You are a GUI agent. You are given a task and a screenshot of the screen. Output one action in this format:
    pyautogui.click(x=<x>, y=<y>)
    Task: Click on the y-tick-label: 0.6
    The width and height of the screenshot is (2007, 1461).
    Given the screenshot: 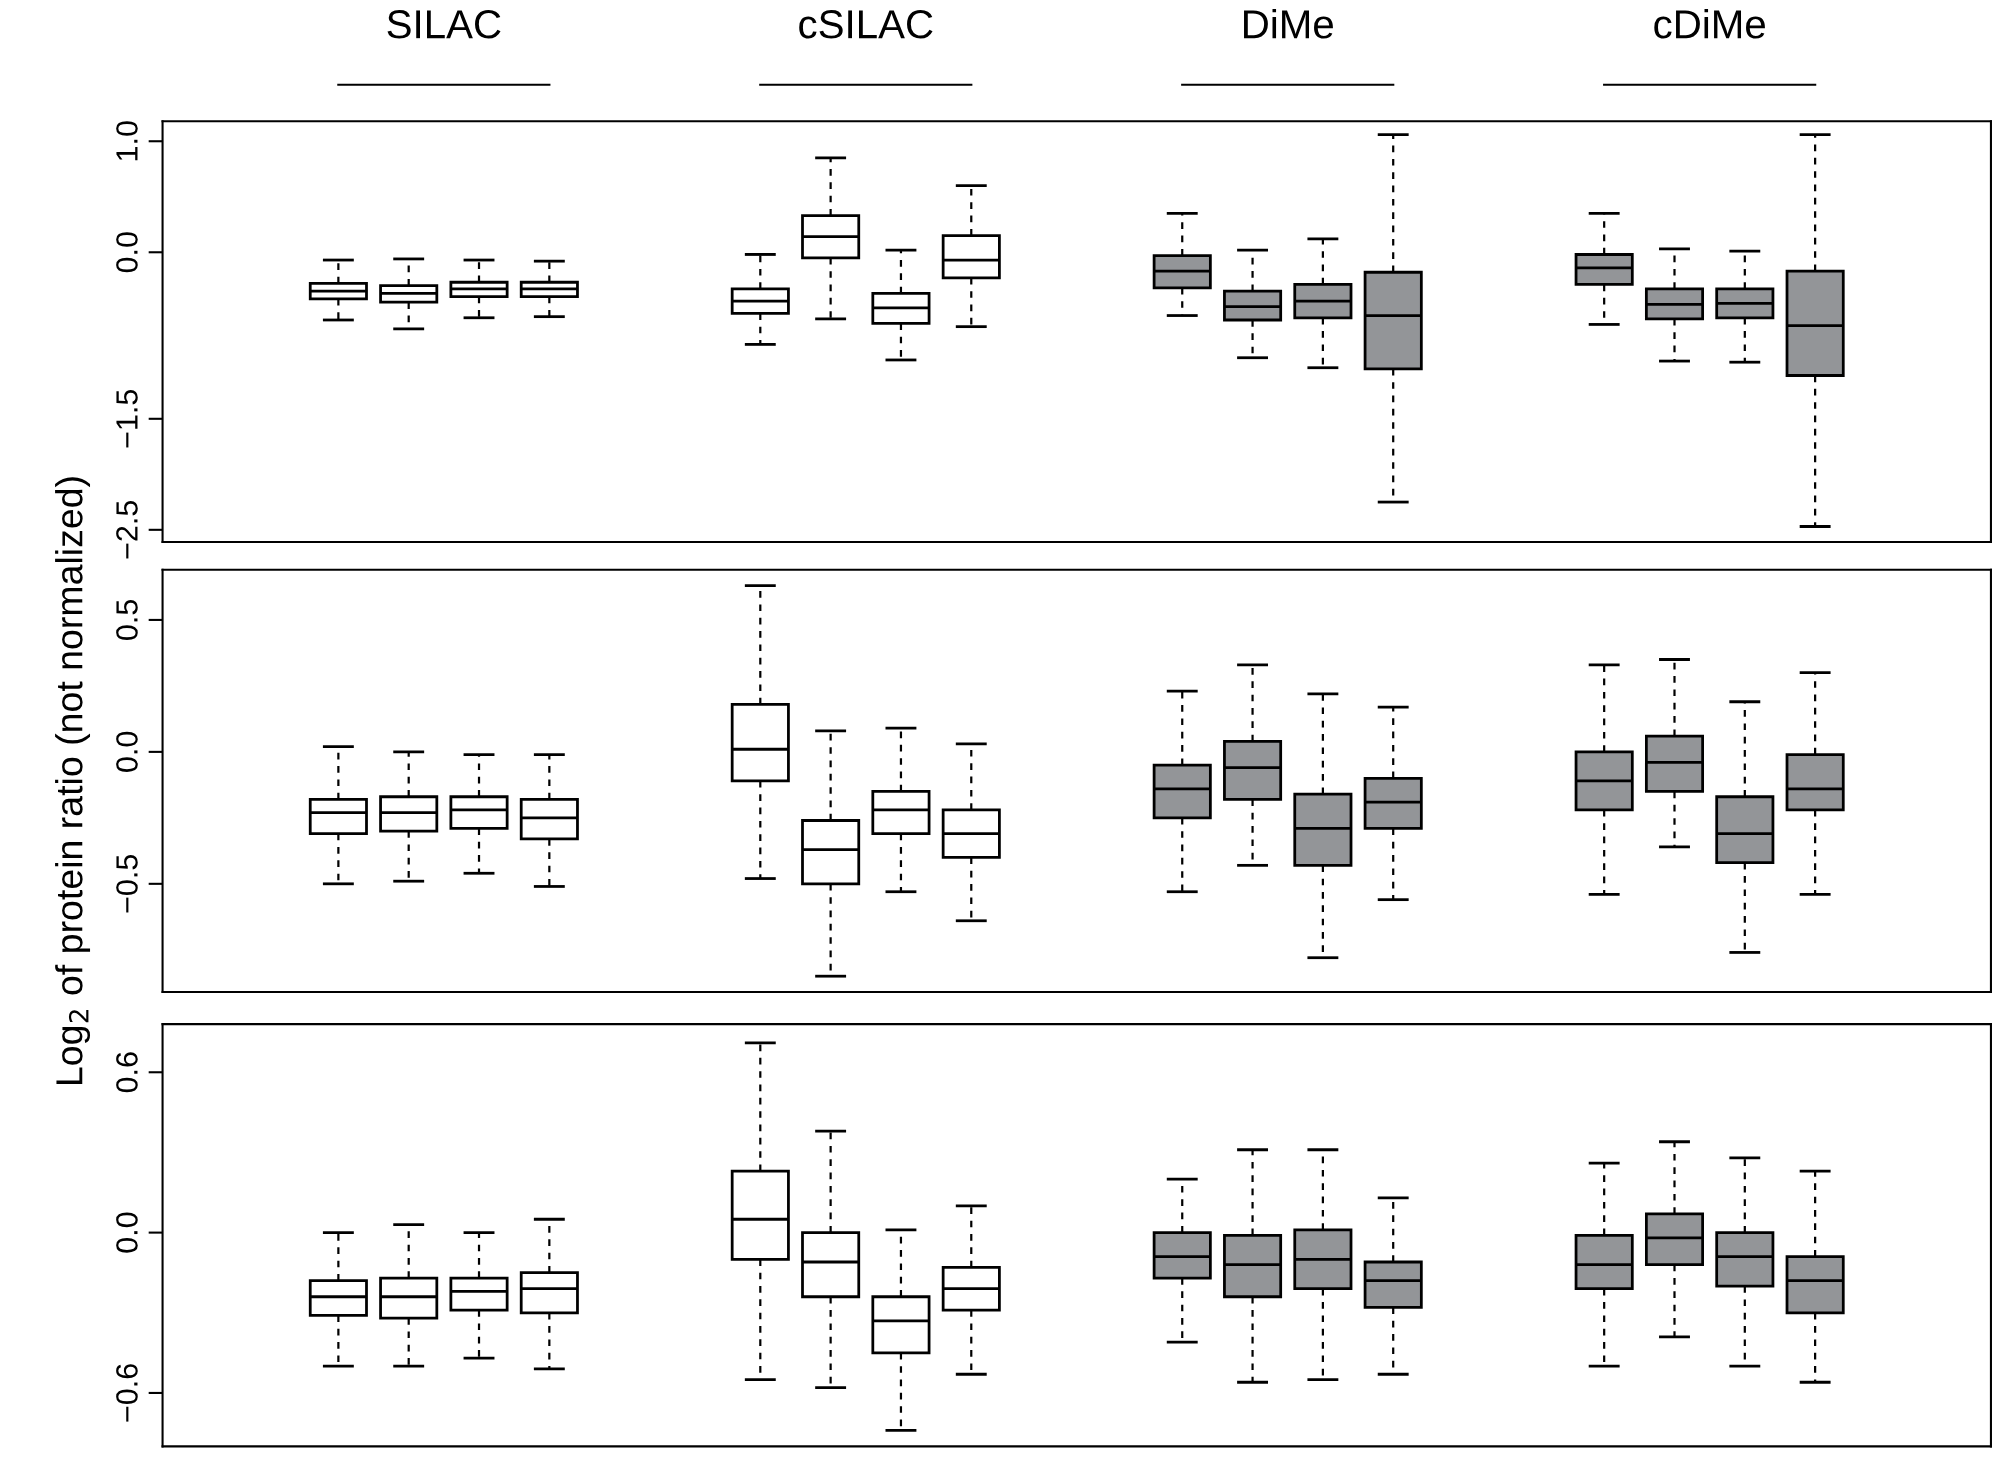 What is the action you would take?
    pyautogui.click(x=127, y=1072)
    